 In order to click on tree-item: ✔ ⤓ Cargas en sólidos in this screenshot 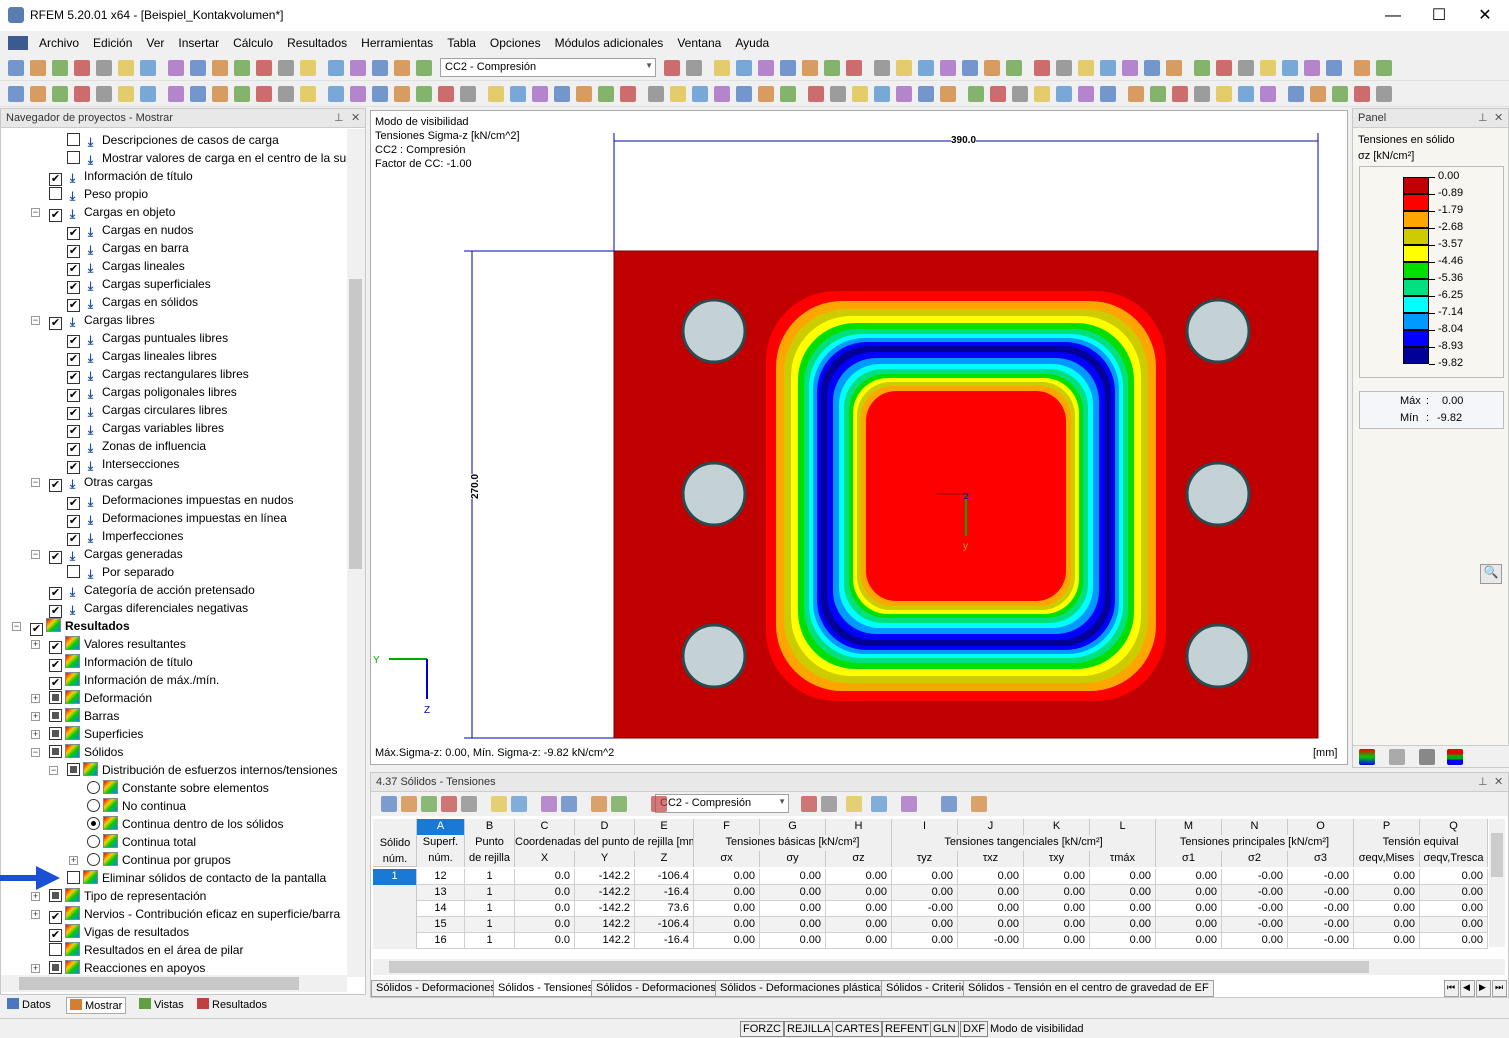, I will do `click(132, 302)`.